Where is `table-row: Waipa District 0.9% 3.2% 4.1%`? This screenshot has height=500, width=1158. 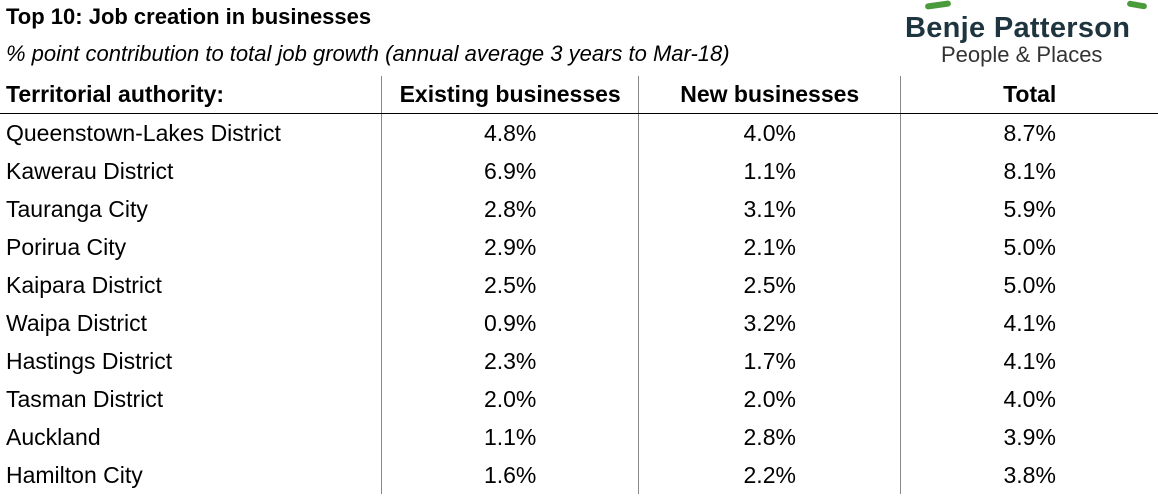 table-row: Waipa District 0.9% 3.2% 4.1% is located at coordinates (579, 323).